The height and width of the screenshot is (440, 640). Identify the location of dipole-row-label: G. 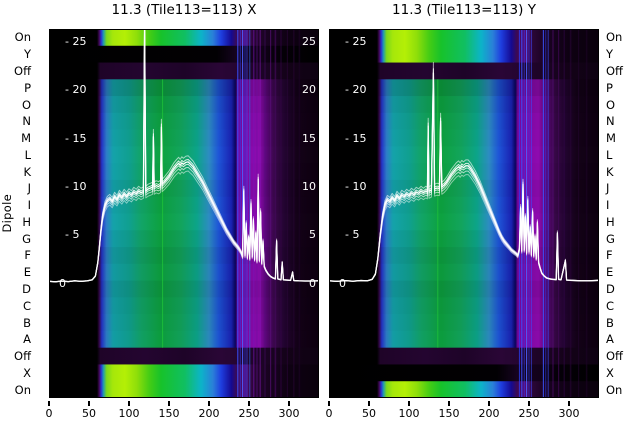
(26, 238).